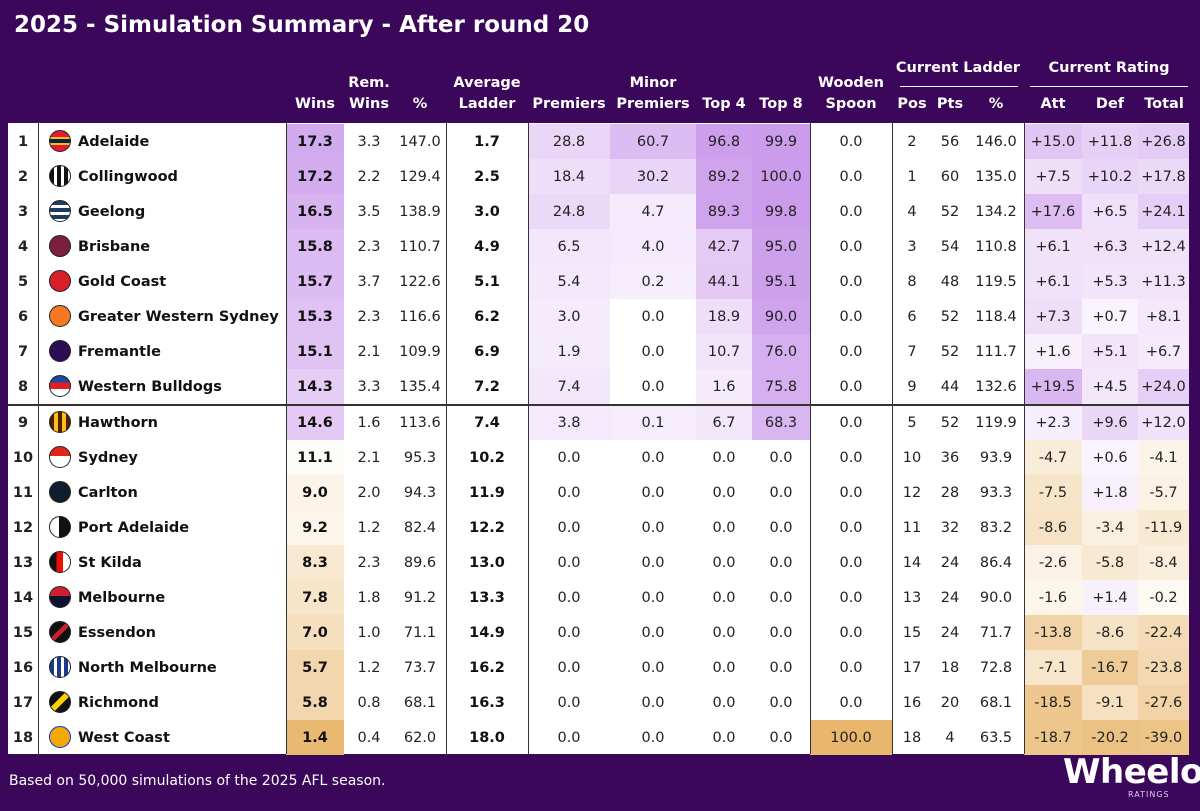 This screenshot has height=811, width=1200. Describe the element at coordinates (487, 176) in the screenshot. I see `cell-avg: 2.5` at that location.